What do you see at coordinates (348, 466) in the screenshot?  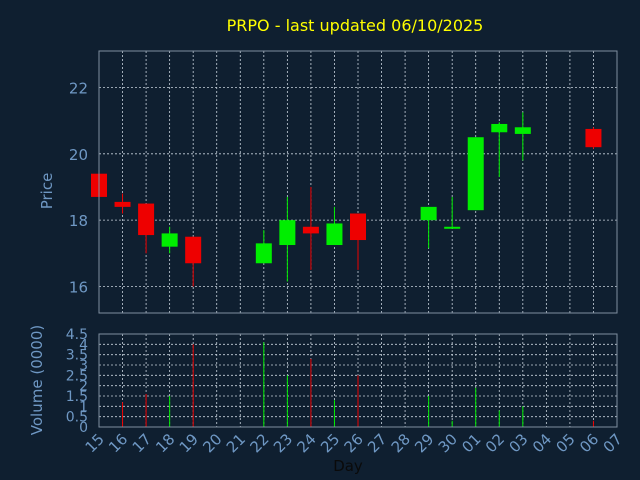 I see `day-axis-label: Day` at bounding box center [348, 466].